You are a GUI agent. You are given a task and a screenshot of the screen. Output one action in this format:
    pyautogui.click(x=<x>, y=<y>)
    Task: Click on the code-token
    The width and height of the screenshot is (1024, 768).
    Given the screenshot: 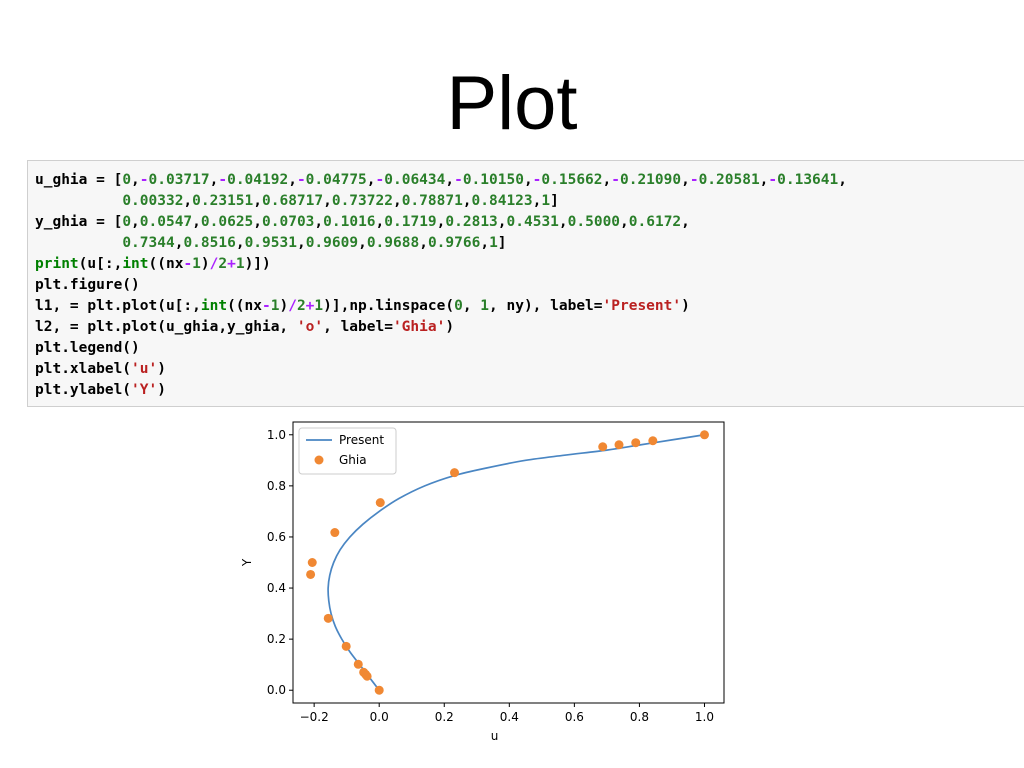 What is the action you would take?
    pyautogui.click(x=78, y=243)
    